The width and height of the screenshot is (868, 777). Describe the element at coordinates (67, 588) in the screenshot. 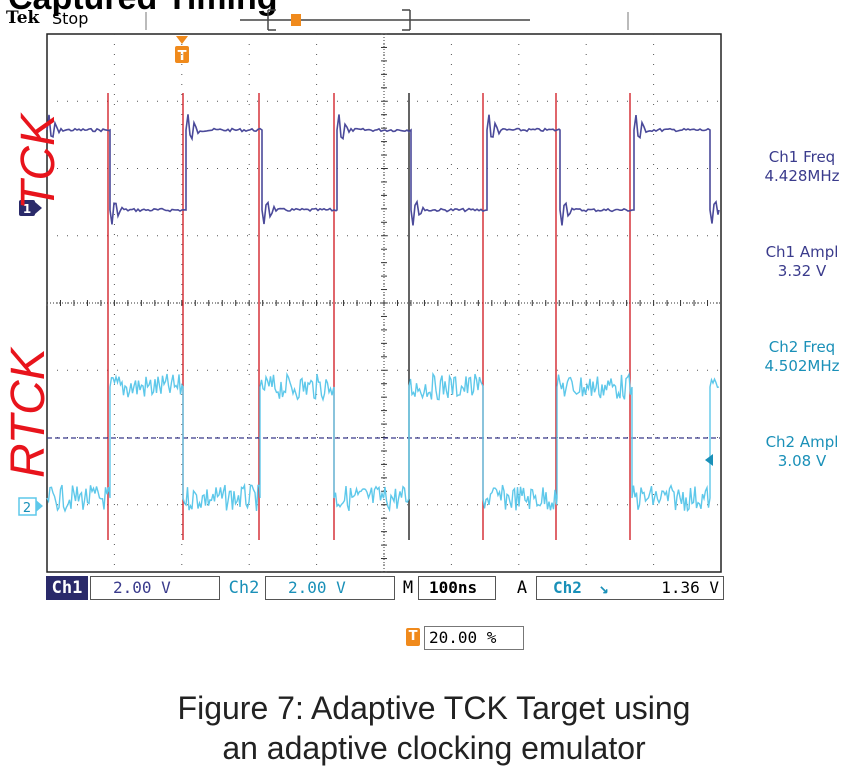

I see `ch1-tag: Ch1` at that location.